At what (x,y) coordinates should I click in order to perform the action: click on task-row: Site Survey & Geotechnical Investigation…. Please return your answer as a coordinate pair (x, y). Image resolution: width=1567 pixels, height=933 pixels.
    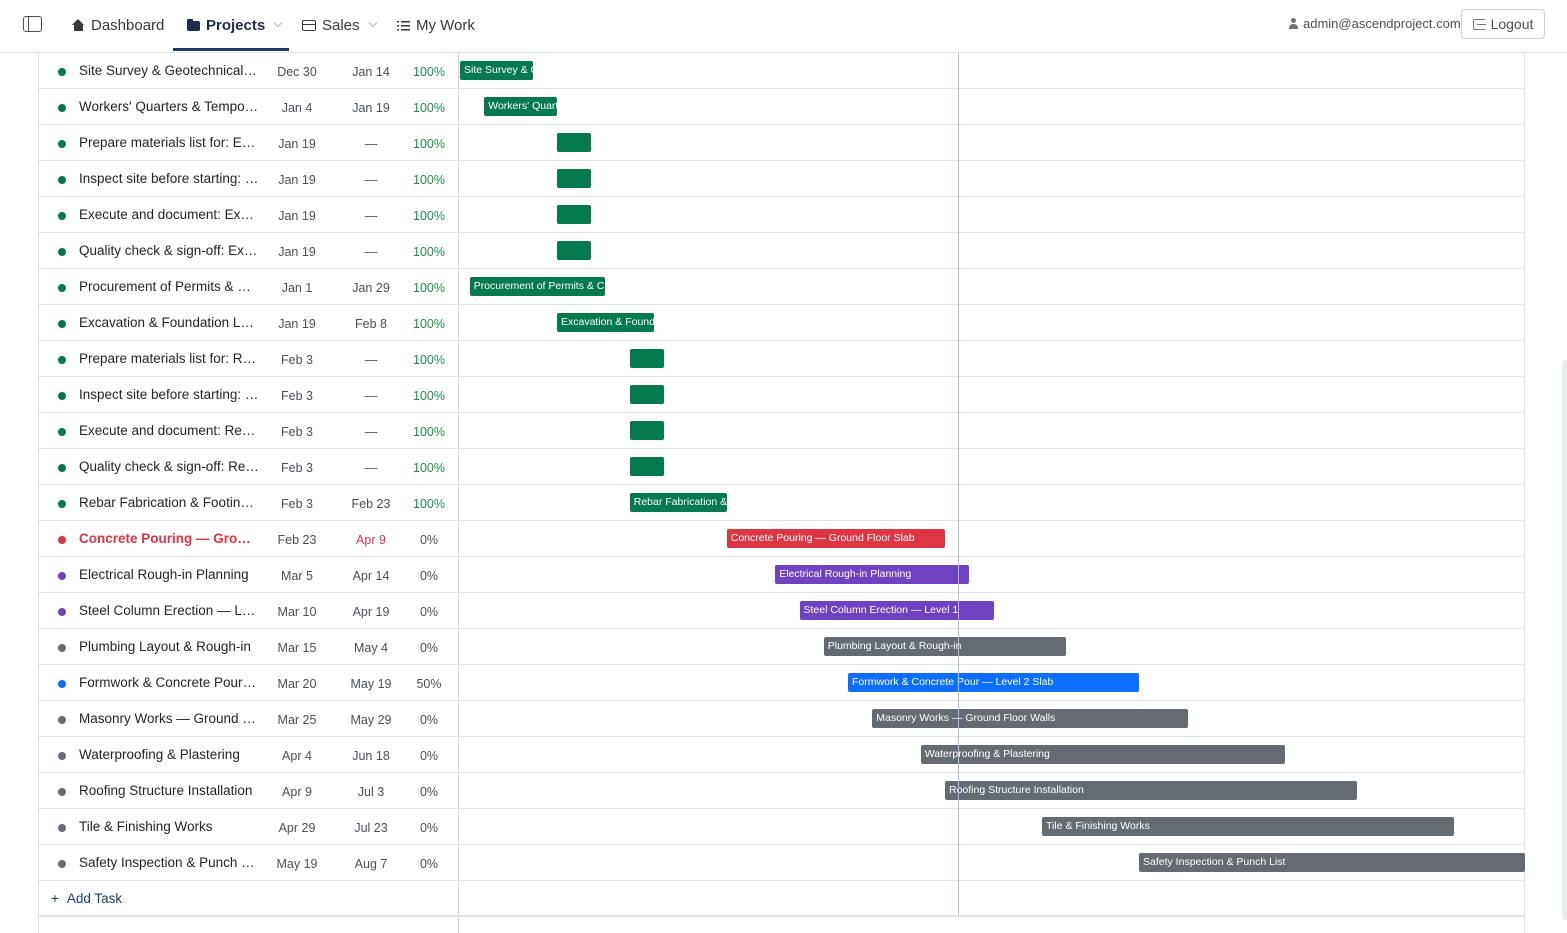
    Looking at the image, I should click on (782, 71).